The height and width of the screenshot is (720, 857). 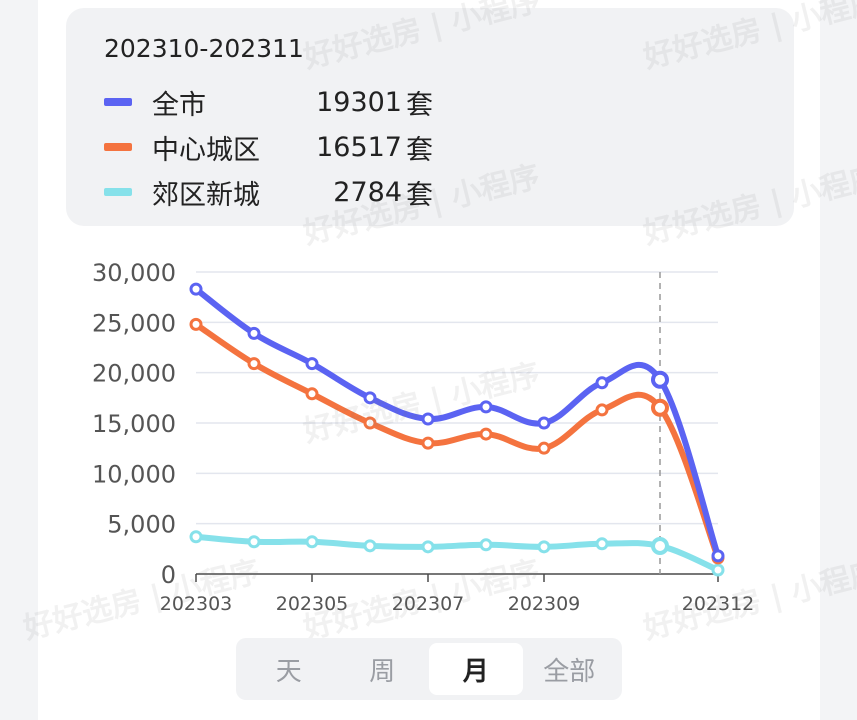 I want to click on y-tick-label: 20,000, so click(x=134, y=374).